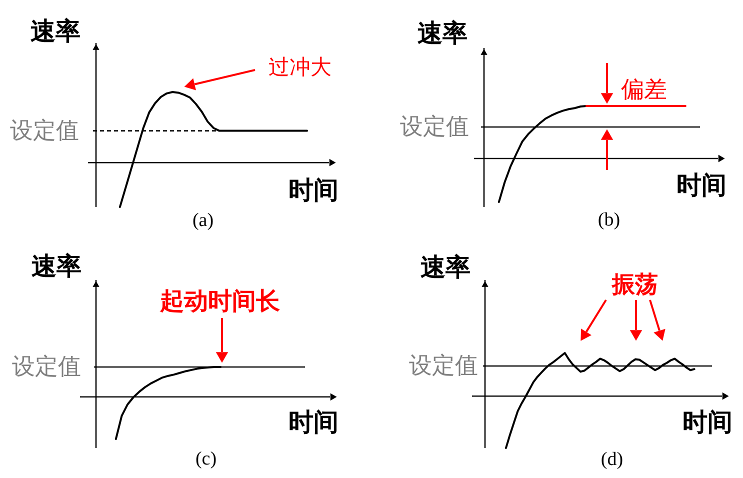  What do you see at coordinates (300, 67) in the screenshot?
I see `text: 过冲大` at bounding box center [300, 67].